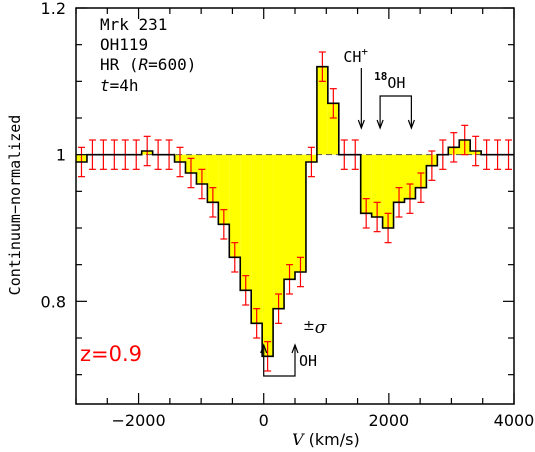 Image resolution: width=535 pixels, height=452 pixels. I want to click on redshift-label: z=0.9, so click(111, 354).